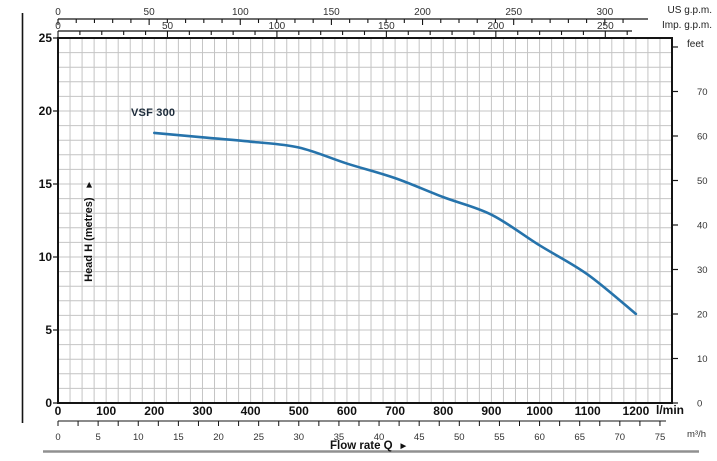  I want to click on m3h-axis: 0 5 10 15 20 25 30 35 40 45 50 55 60 65 70 75, so click(360, 431).